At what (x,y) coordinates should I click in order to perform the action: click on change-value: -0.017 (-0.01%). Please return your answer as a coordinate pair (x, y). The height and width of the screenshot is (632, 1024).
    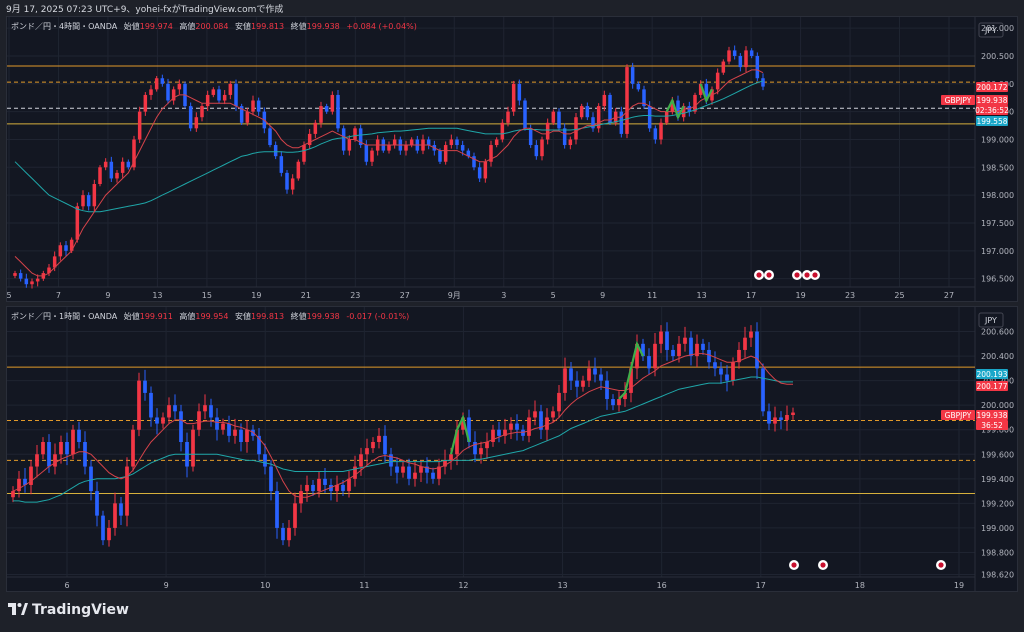
    Looking at the image, I should click on (378, 316).